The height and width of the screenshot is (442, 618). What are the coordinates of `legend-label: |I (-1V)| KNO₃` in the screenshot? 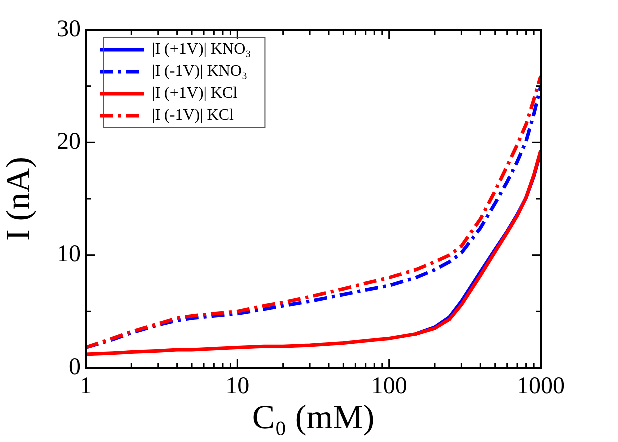 It's located at (200, 71).